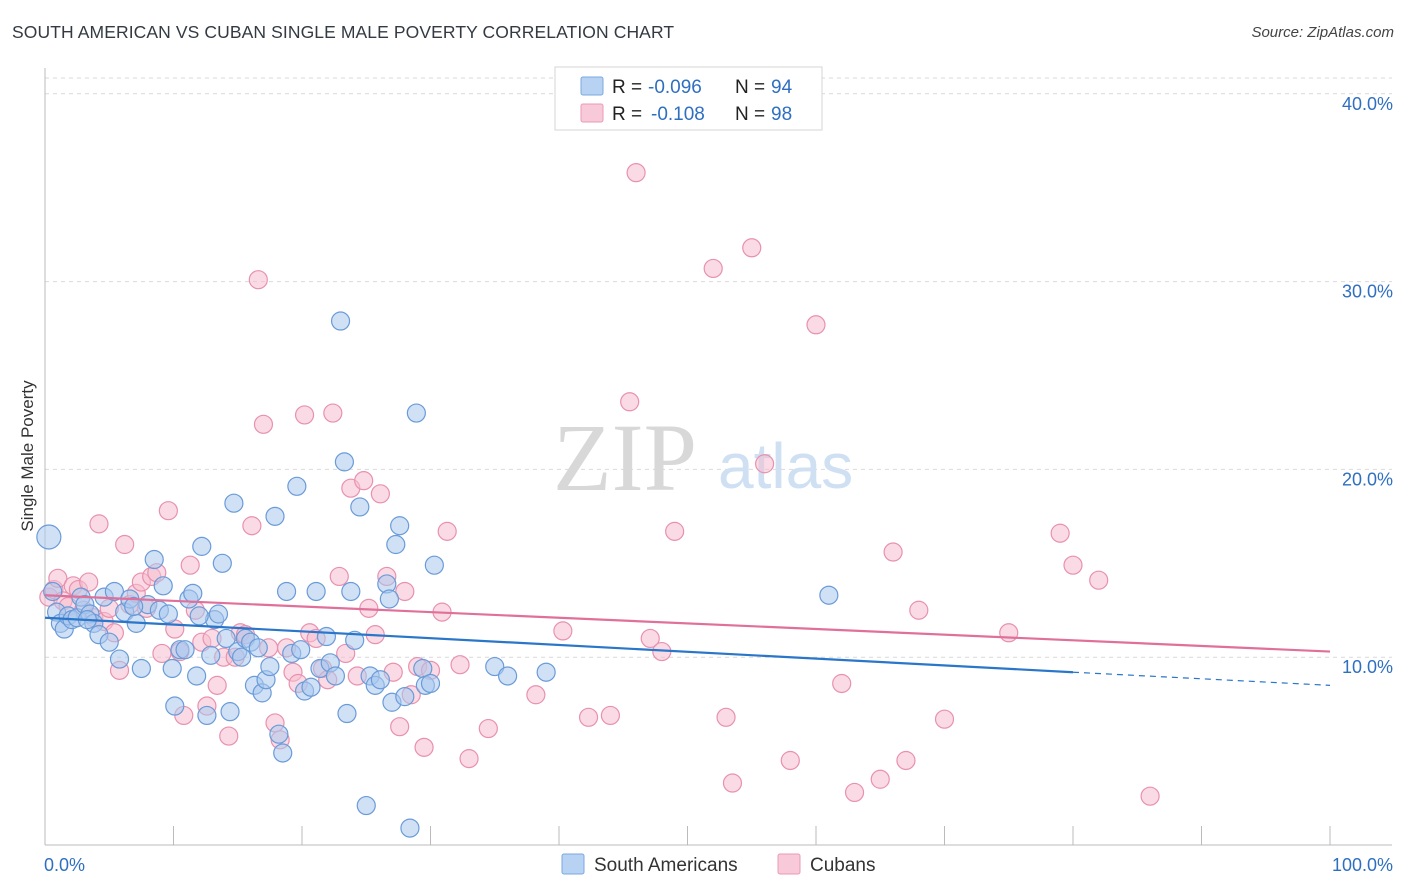  Describe the element at coordinates (1362, 865) in the screenshot. I see `x-tick-label-100: 100.0%` at that location.